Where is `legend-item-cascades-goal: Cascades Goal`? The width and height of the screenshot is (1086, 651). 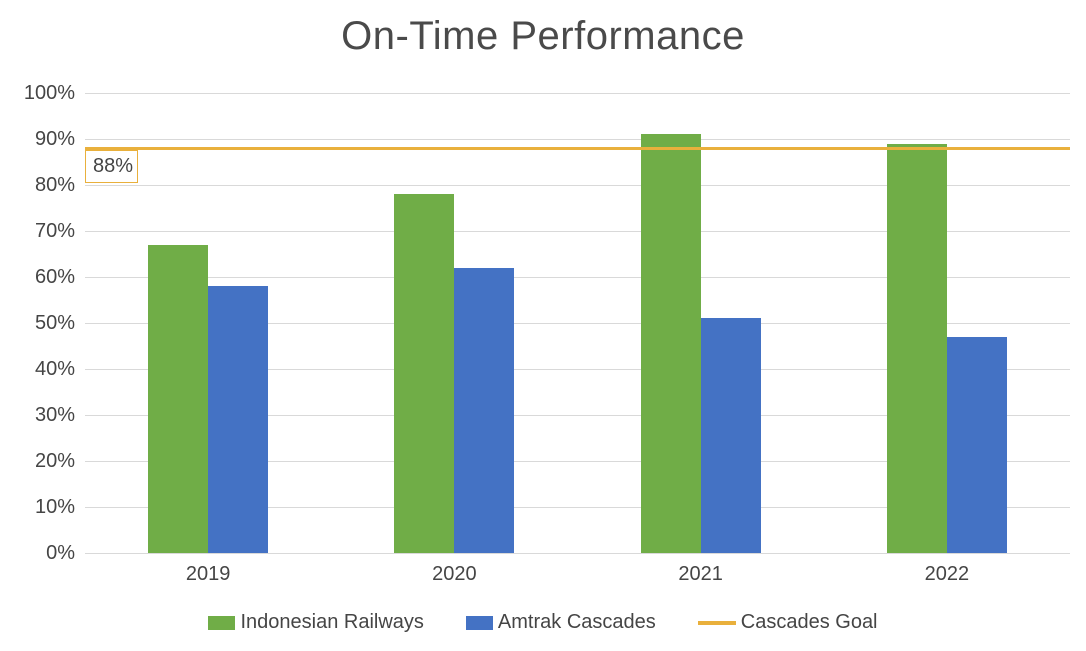
legend-item-cascades-goal: Cascades Goal is located at coordinates (787, 622).